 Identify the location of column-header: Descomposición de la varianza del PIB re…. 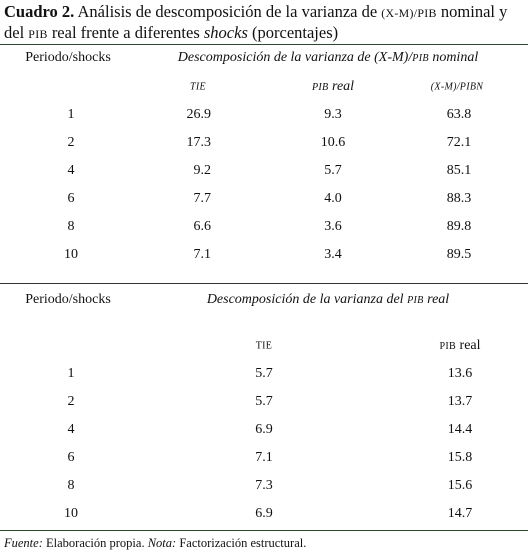
(328, 300).